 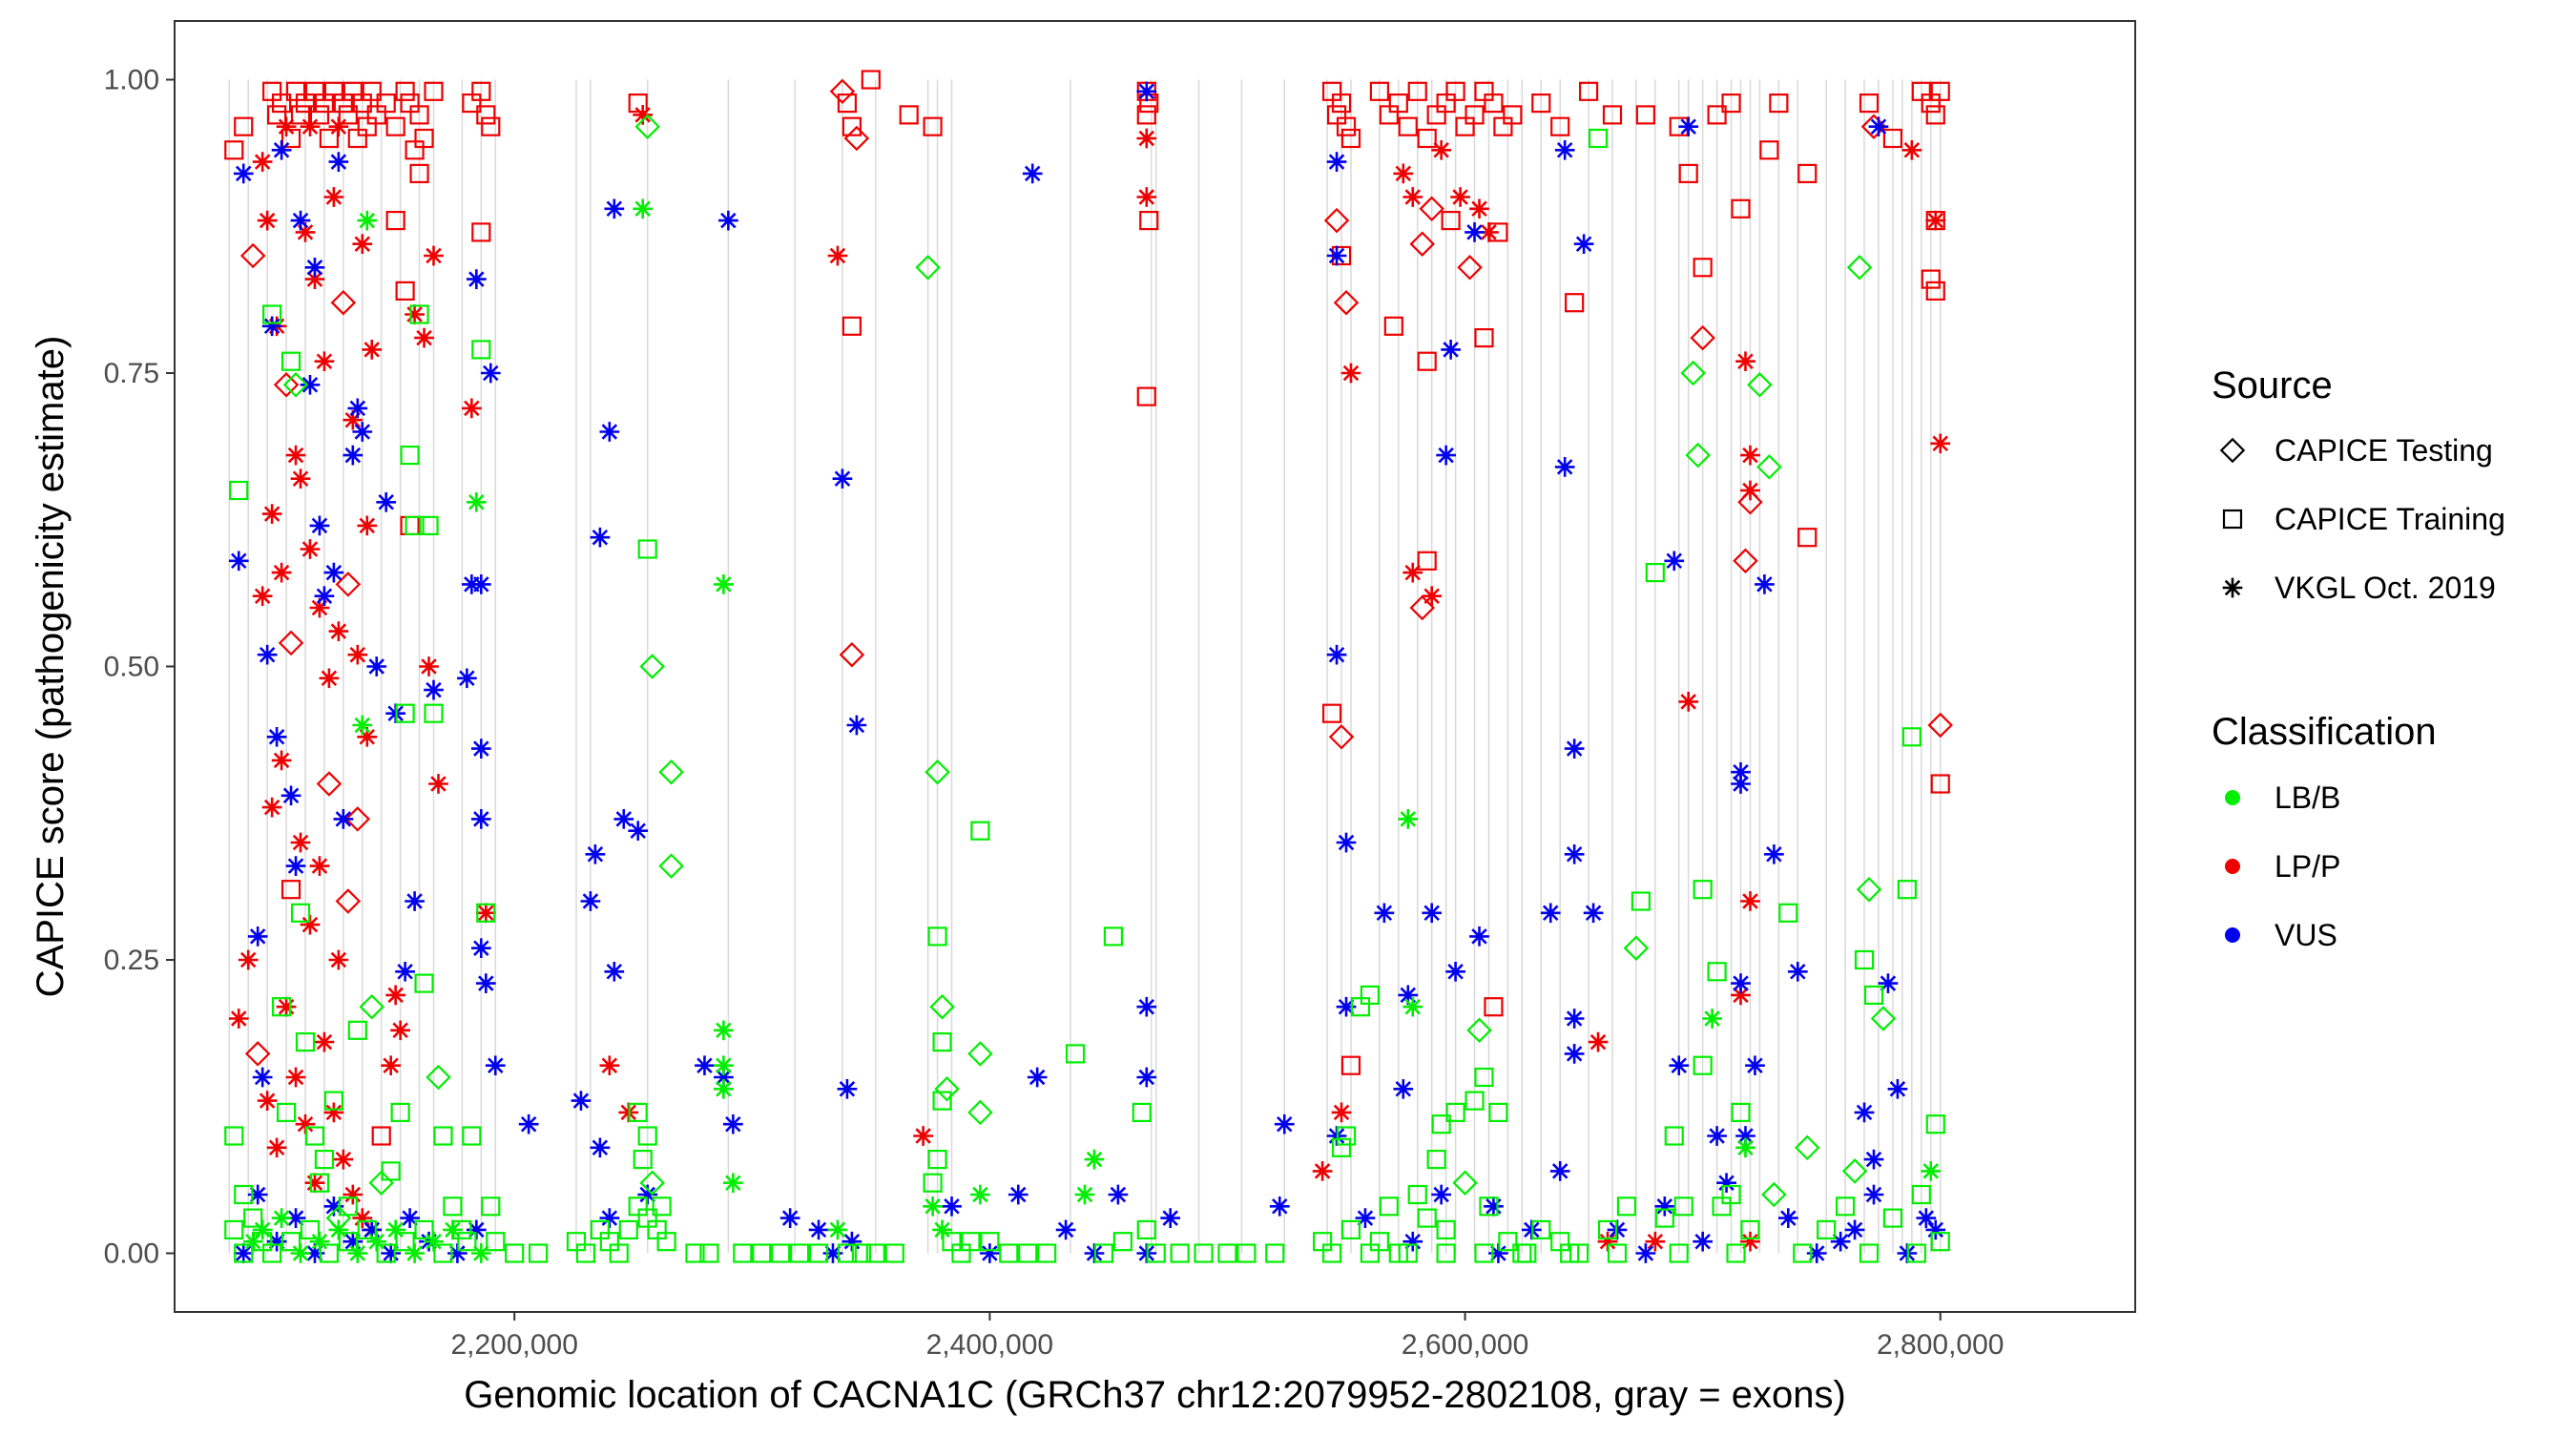 What do you see at coordinates (131, 1254) in the screenshot?
I see `y-tick-label: 0.00` at bounding box center [131, 1254].